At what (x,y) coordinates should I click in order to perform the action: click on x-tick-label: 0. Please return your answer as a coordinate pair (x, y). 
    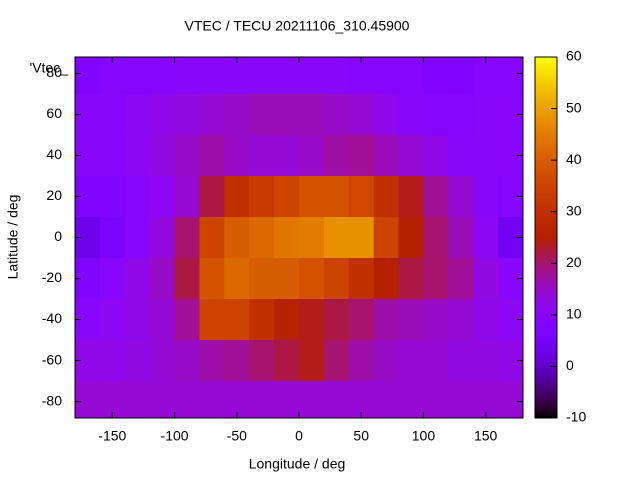
    Looking at the image, I should click on (299, 436).